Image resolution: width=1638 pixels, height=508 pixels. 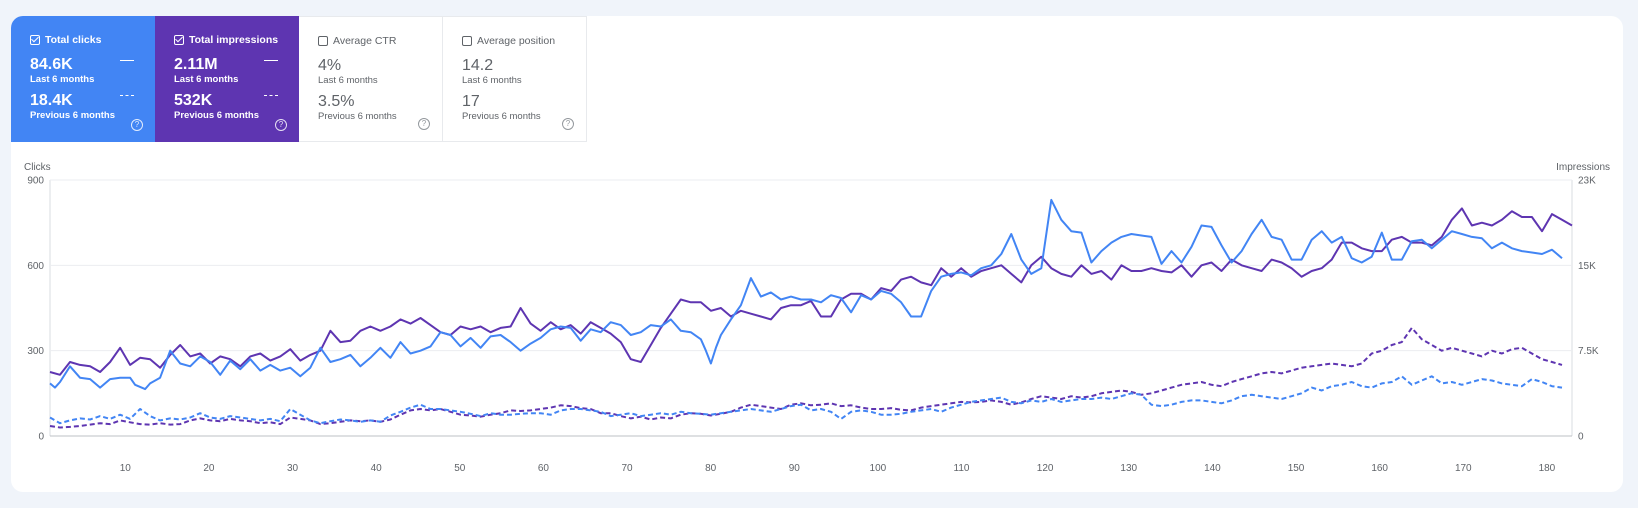 What do you see at coordinates (126, 468) in the screenshot?
I see `x-tick-label: 10` at bounding box center [126, 468].